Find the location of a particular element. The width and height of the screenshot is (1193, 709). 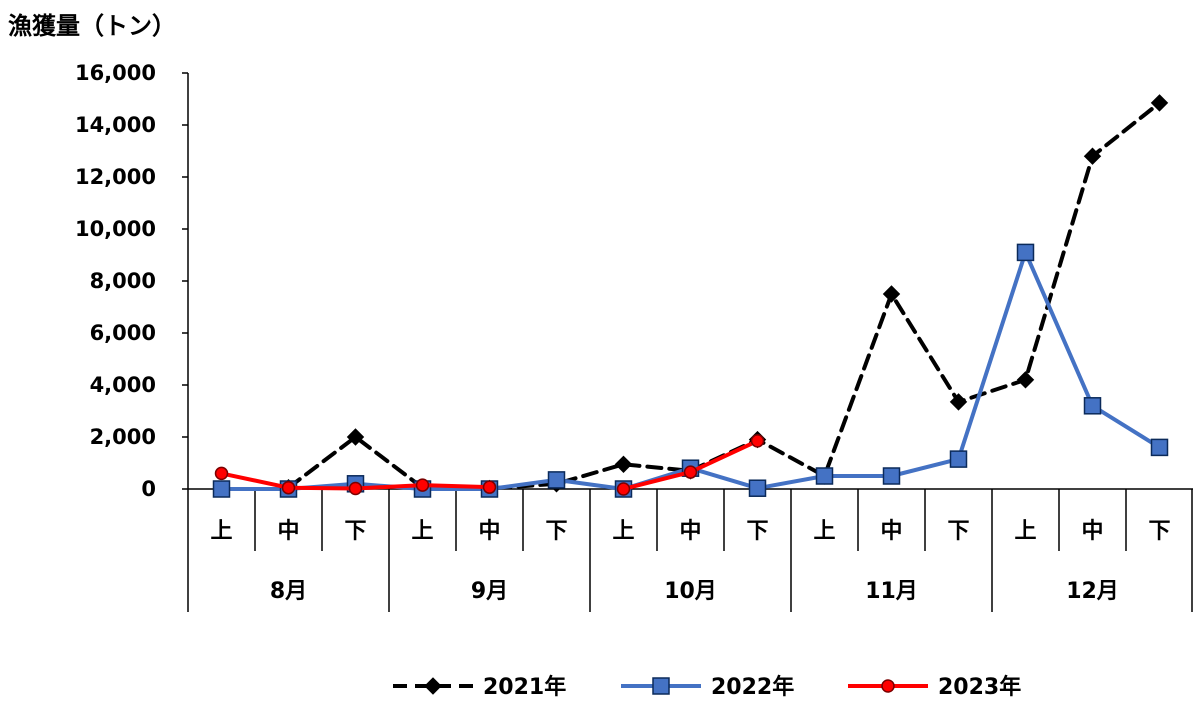

legend-label: 2022年 is located at coordinates (752, 687).